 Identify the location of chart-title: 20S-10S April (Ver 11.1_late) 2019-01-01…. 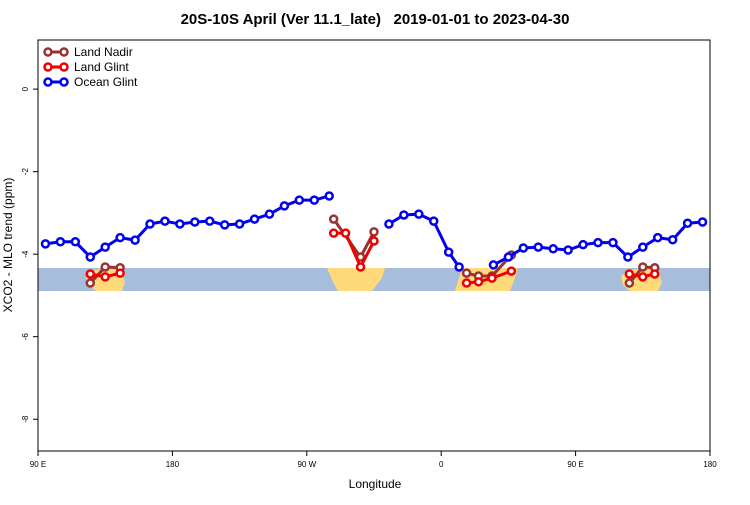
(375, 19).